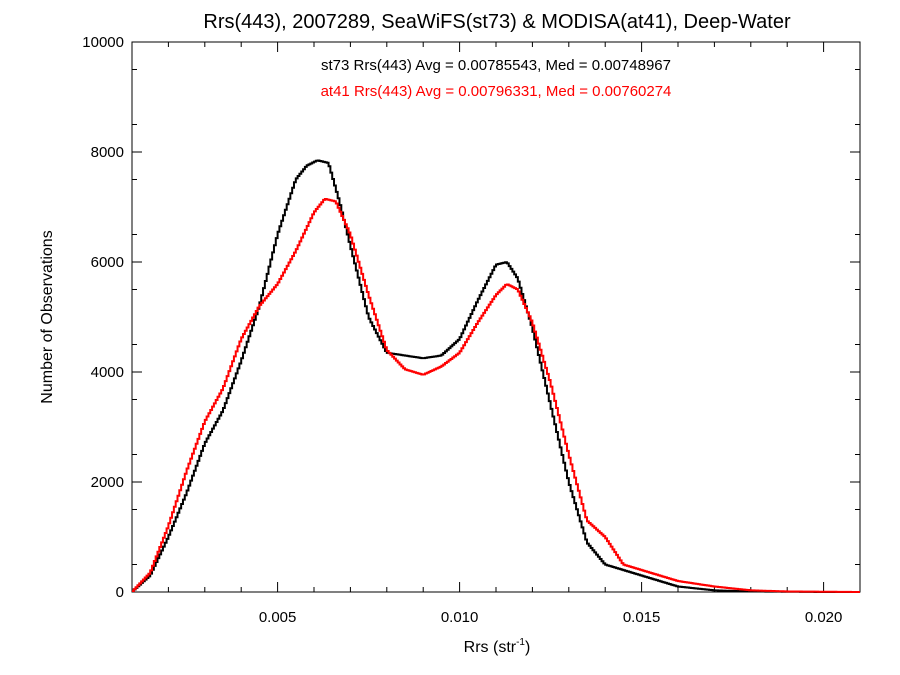 The width and height of the screenshot is (900, 675). I want to click on x-axis-label-close: ), so click(527, 647).